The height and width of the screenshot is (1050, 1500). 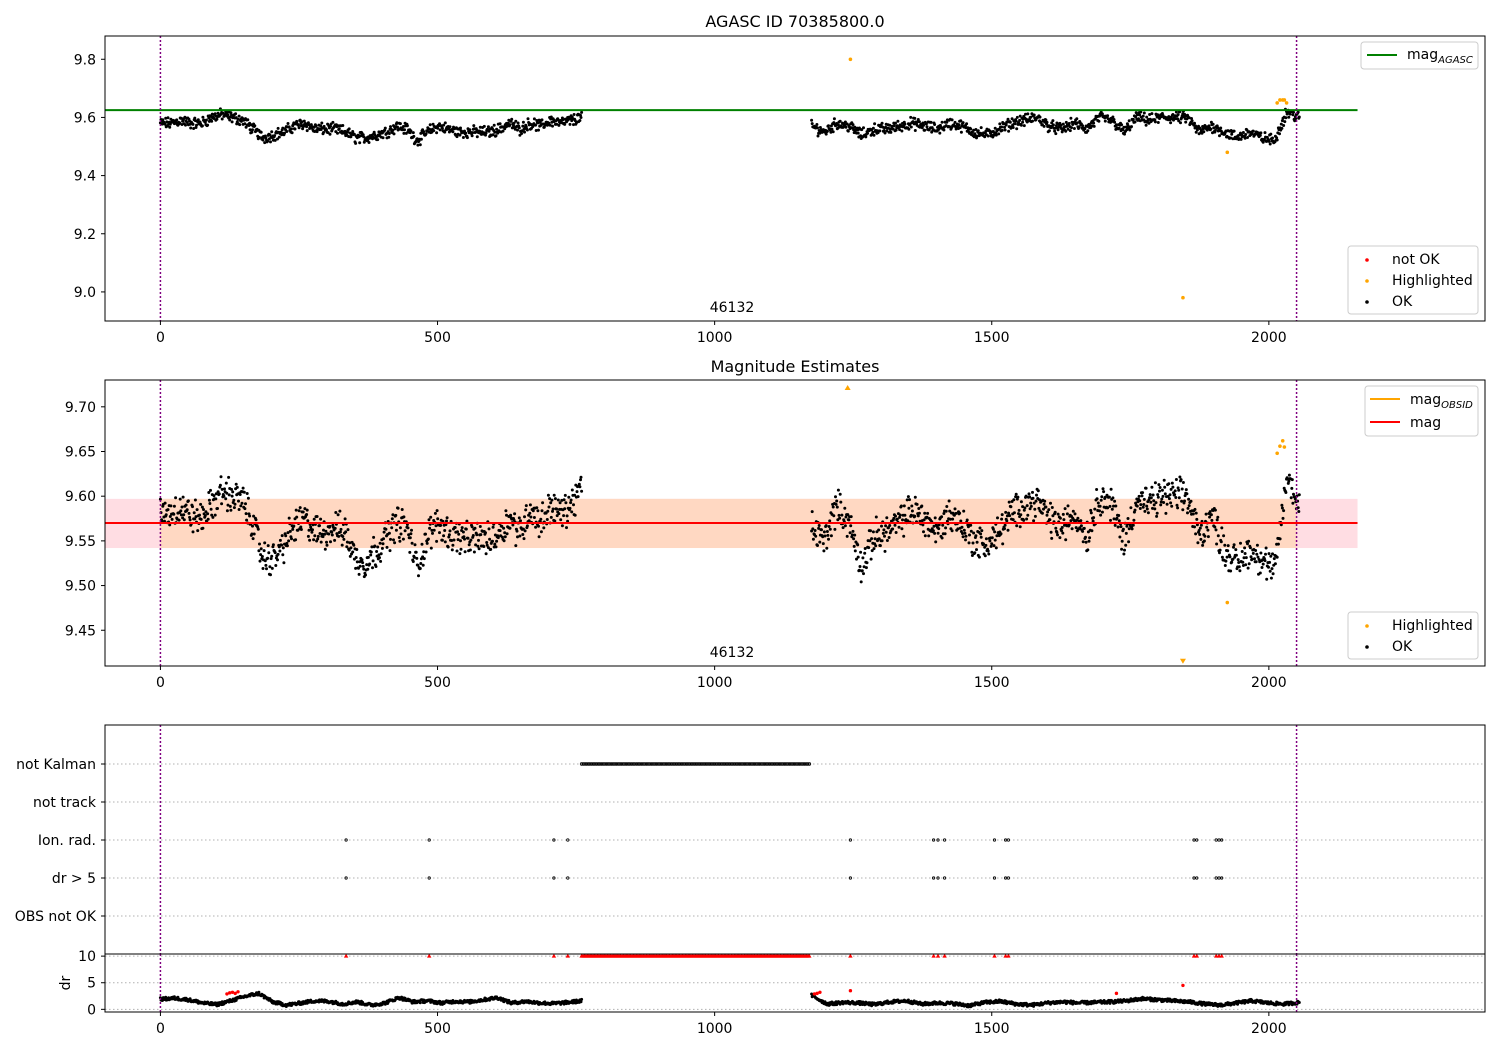 I want to click on panel2-ytick-label: 9.65, so click(x=80, y=453).